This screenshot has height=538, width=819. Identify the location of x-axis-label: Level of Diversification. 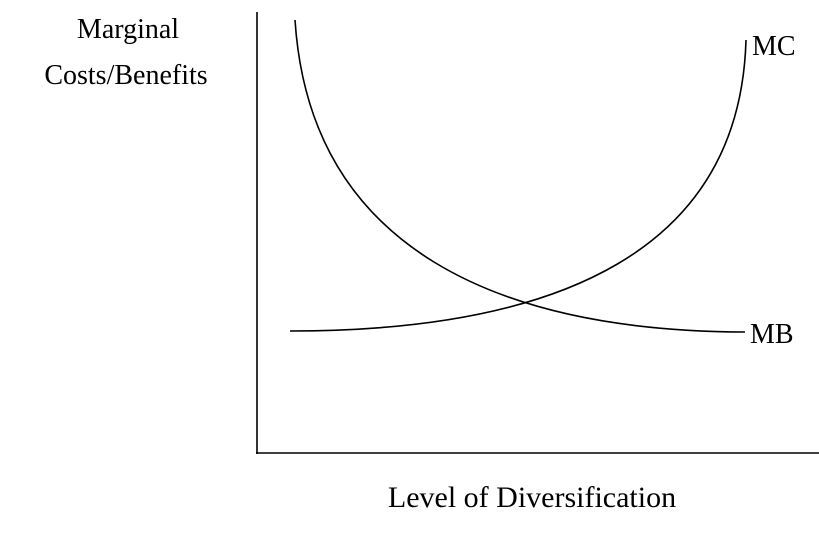
(532, 497).